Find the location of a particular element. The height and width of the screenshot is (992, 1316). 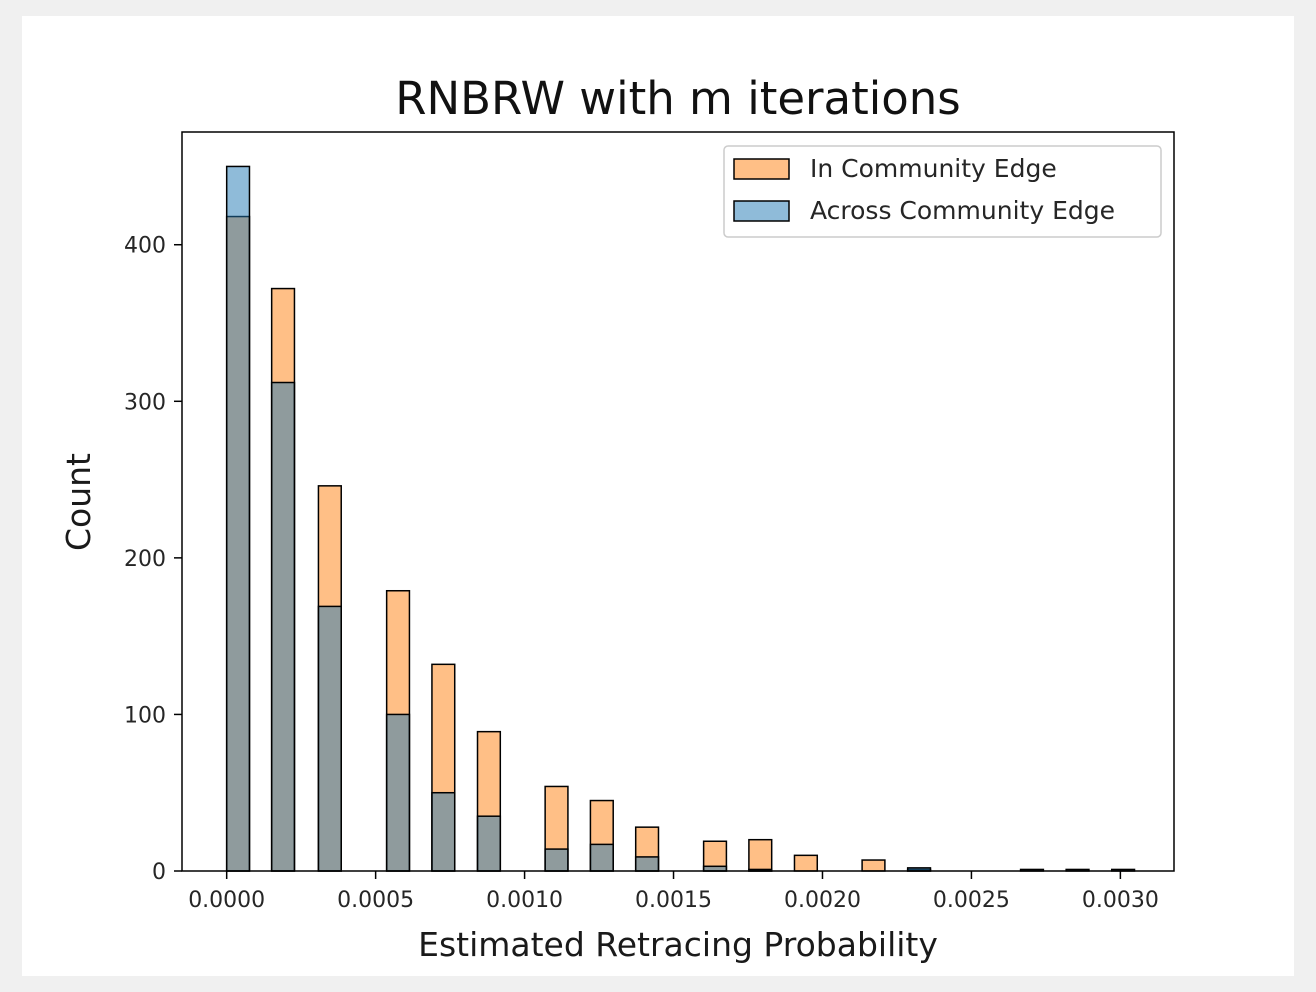

y-tick-label-1: 100 is located at coordinates (145, 715).